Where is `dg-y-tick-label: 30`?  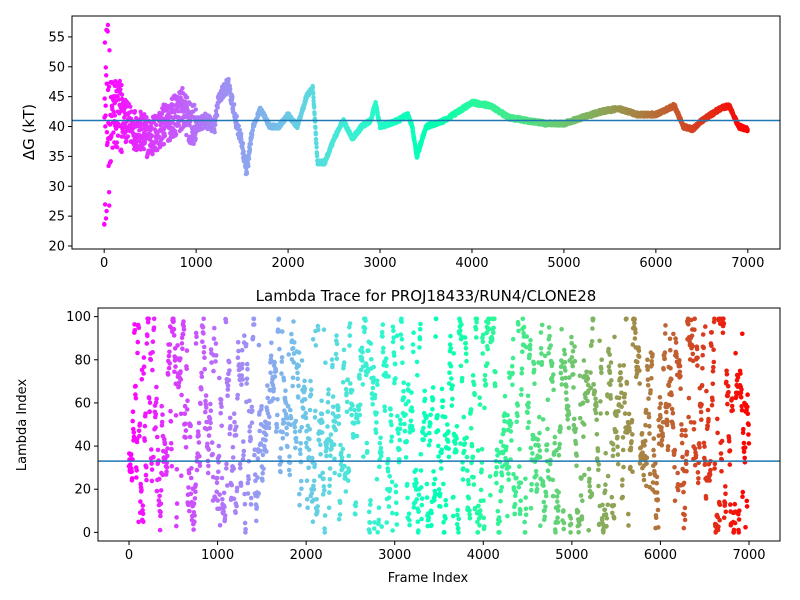
dg-y-tick-label: 30 is located at coordinates (56, 187).